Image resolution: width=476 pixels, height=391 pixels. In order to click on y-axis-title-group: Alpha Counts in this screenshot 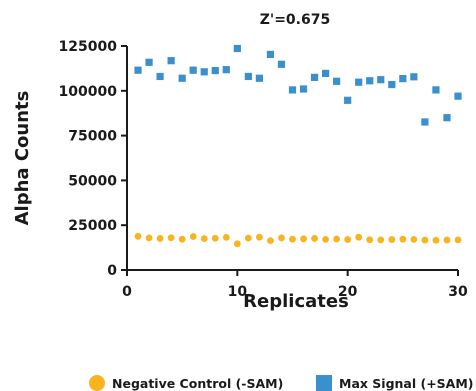, I will do `click(22, 158)`.